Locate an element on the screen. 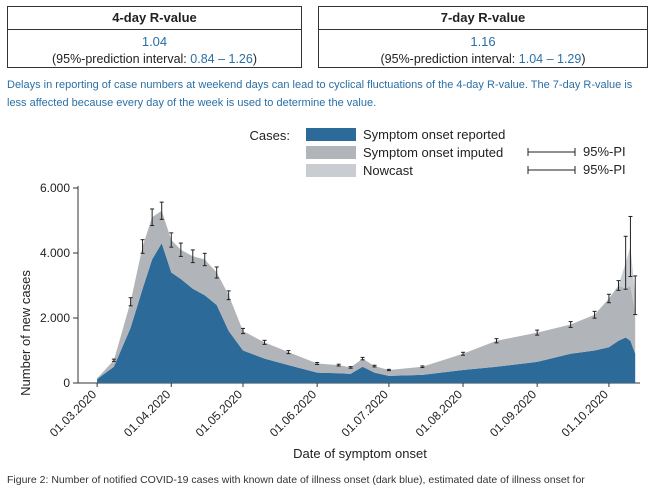  y-tick-label: 4.000 is located at coordinates (55, 253).